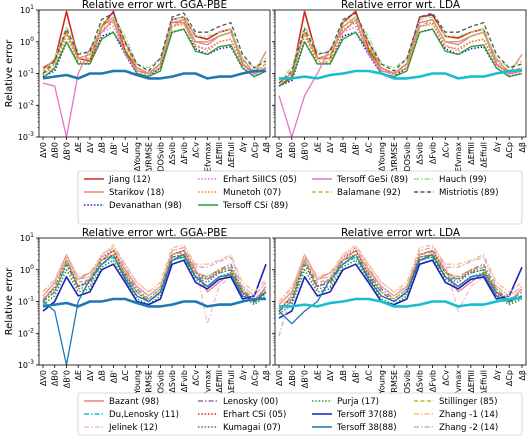 This screenshot has width=532, height=438. I want to click on legend-label: Lenosky (00), so click(250, 402).